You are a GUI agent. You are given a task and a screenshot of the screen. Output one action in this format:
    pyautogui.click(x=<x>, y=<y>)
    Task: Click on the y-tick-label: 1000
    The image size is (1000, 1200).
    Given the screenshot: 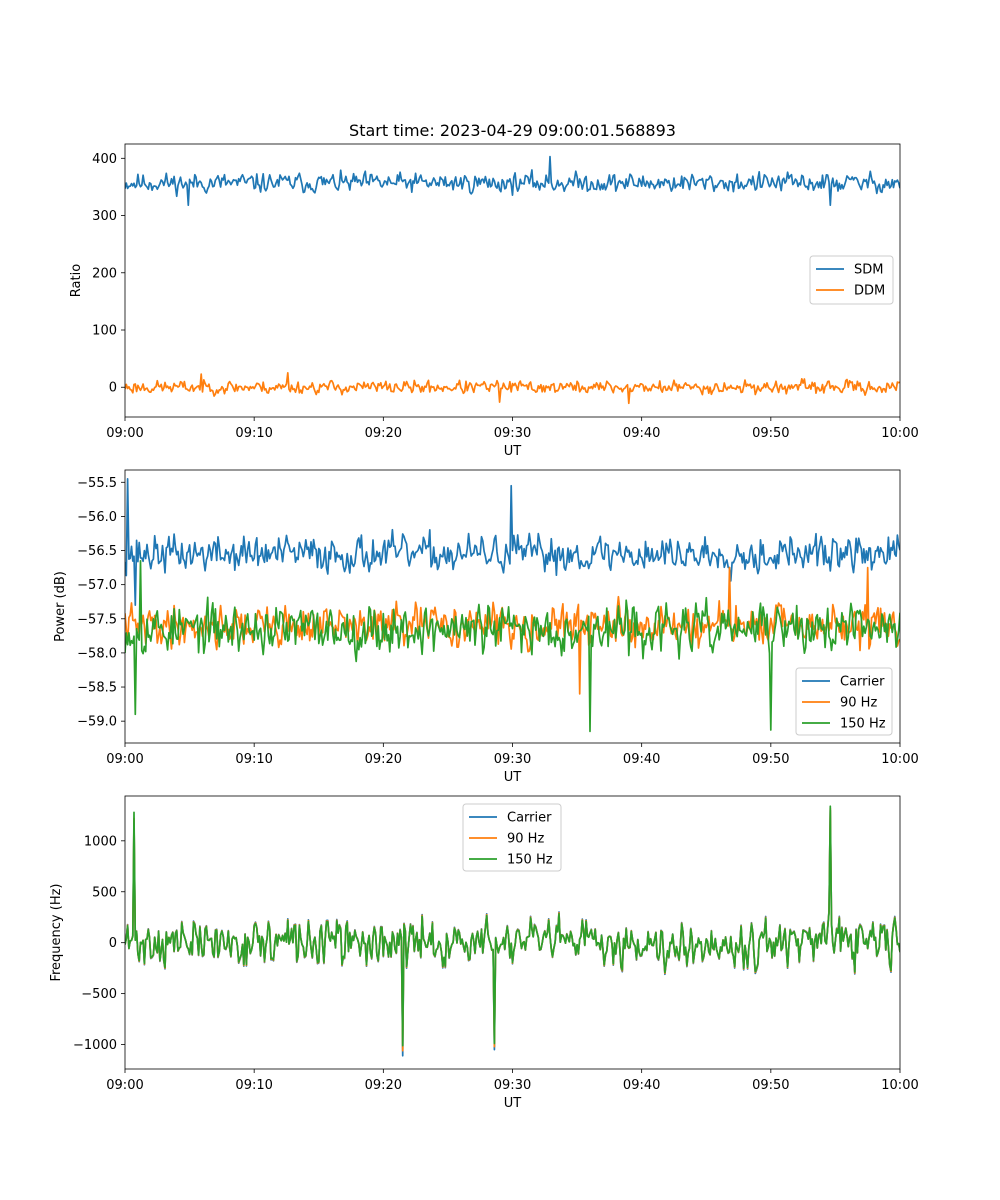 What is the action you would take?
    pyautogui.click(x=100, y=841)
    